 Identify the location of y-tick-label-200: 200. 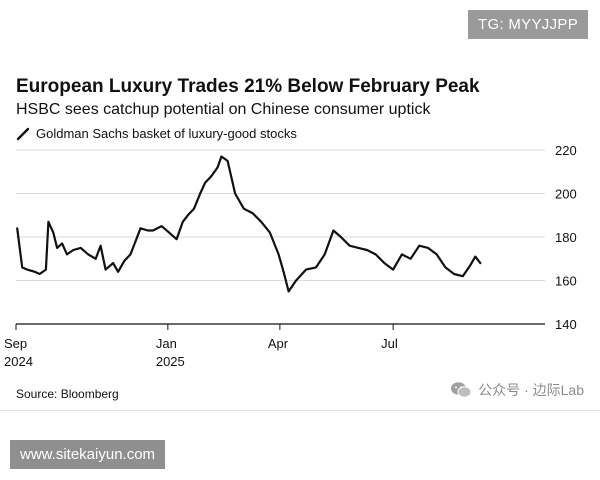
(566, 194).